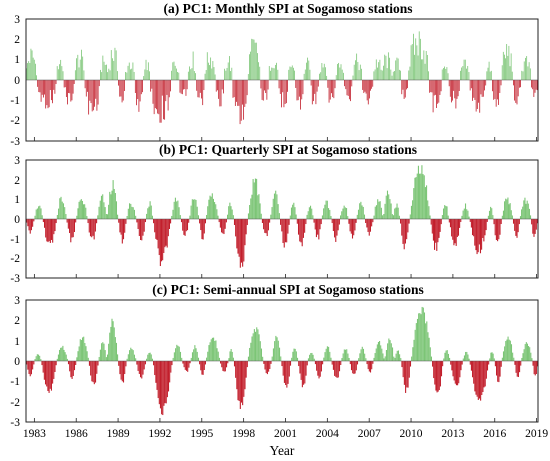 The image size is (550, 461). I want to click on panel-c-y-axis: 3 2 1 0 -1 -2 -3, so click(15, 362).